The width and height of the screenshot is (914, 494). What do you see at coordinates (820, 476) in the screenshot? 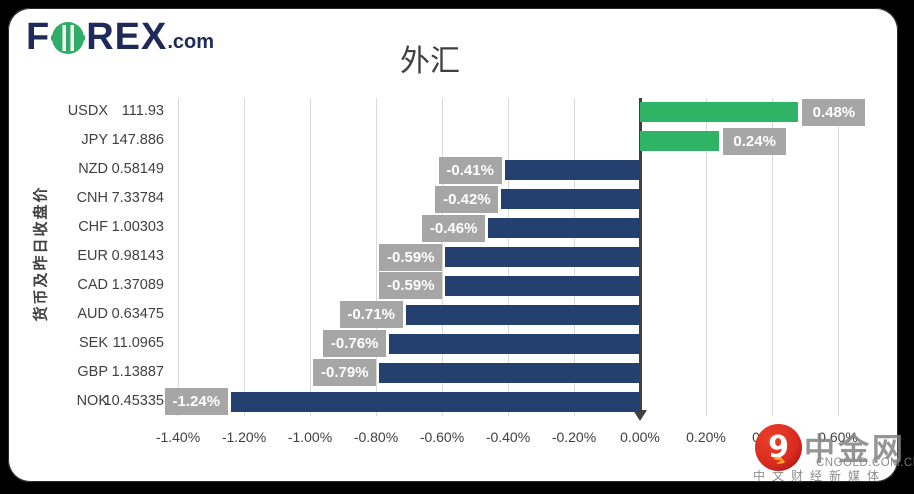
I see `watermark-tagline: 中文财经新媒体` at bounding box center [820, 476].